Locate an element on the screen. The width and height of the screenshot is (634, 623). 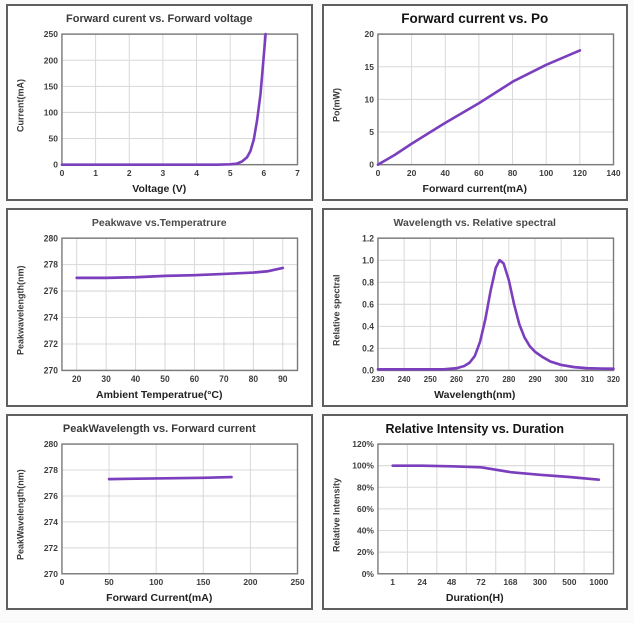
svg-text: 290 is located at coordinates (535, 379).